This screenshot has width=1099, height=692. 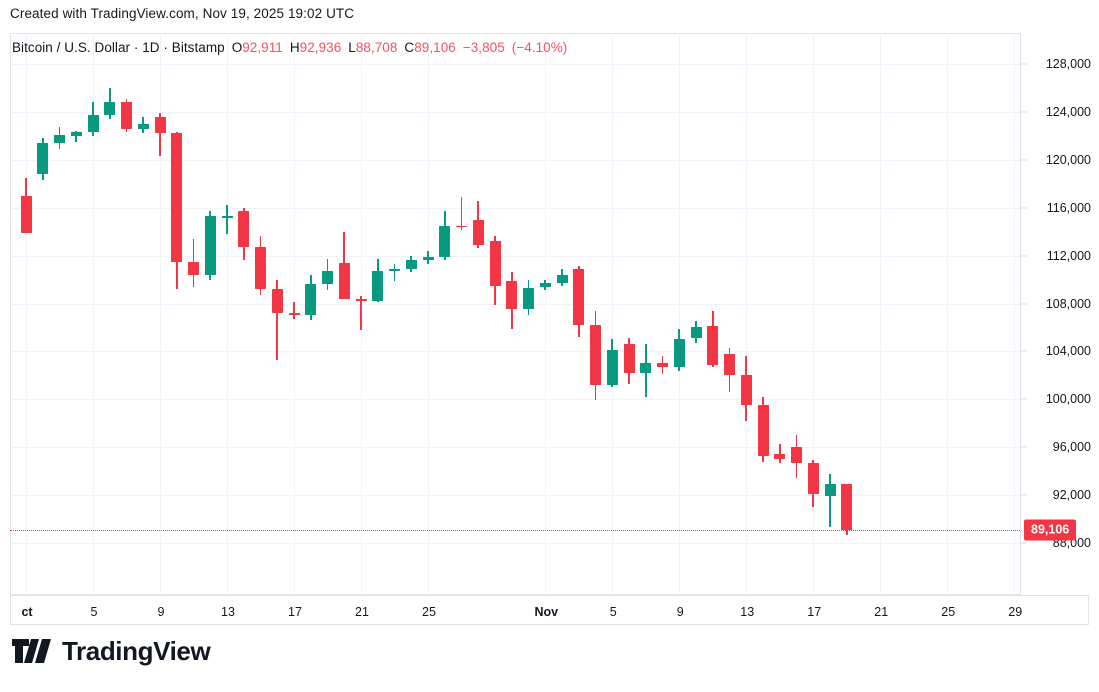 I want to click on legend-open-value: 92,911, so click(x=262, y=47).